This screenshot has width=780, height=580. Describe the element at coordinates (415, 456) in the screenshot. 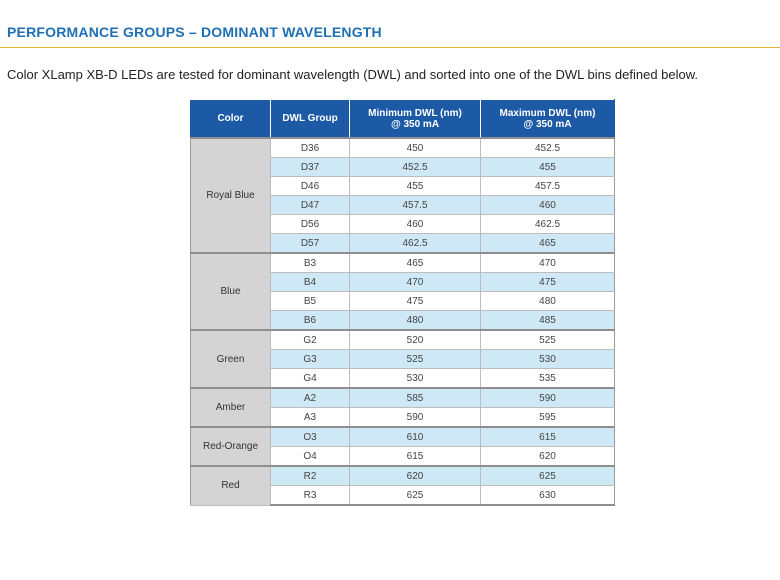

I see `min-dwl-cell: 615` at that location.